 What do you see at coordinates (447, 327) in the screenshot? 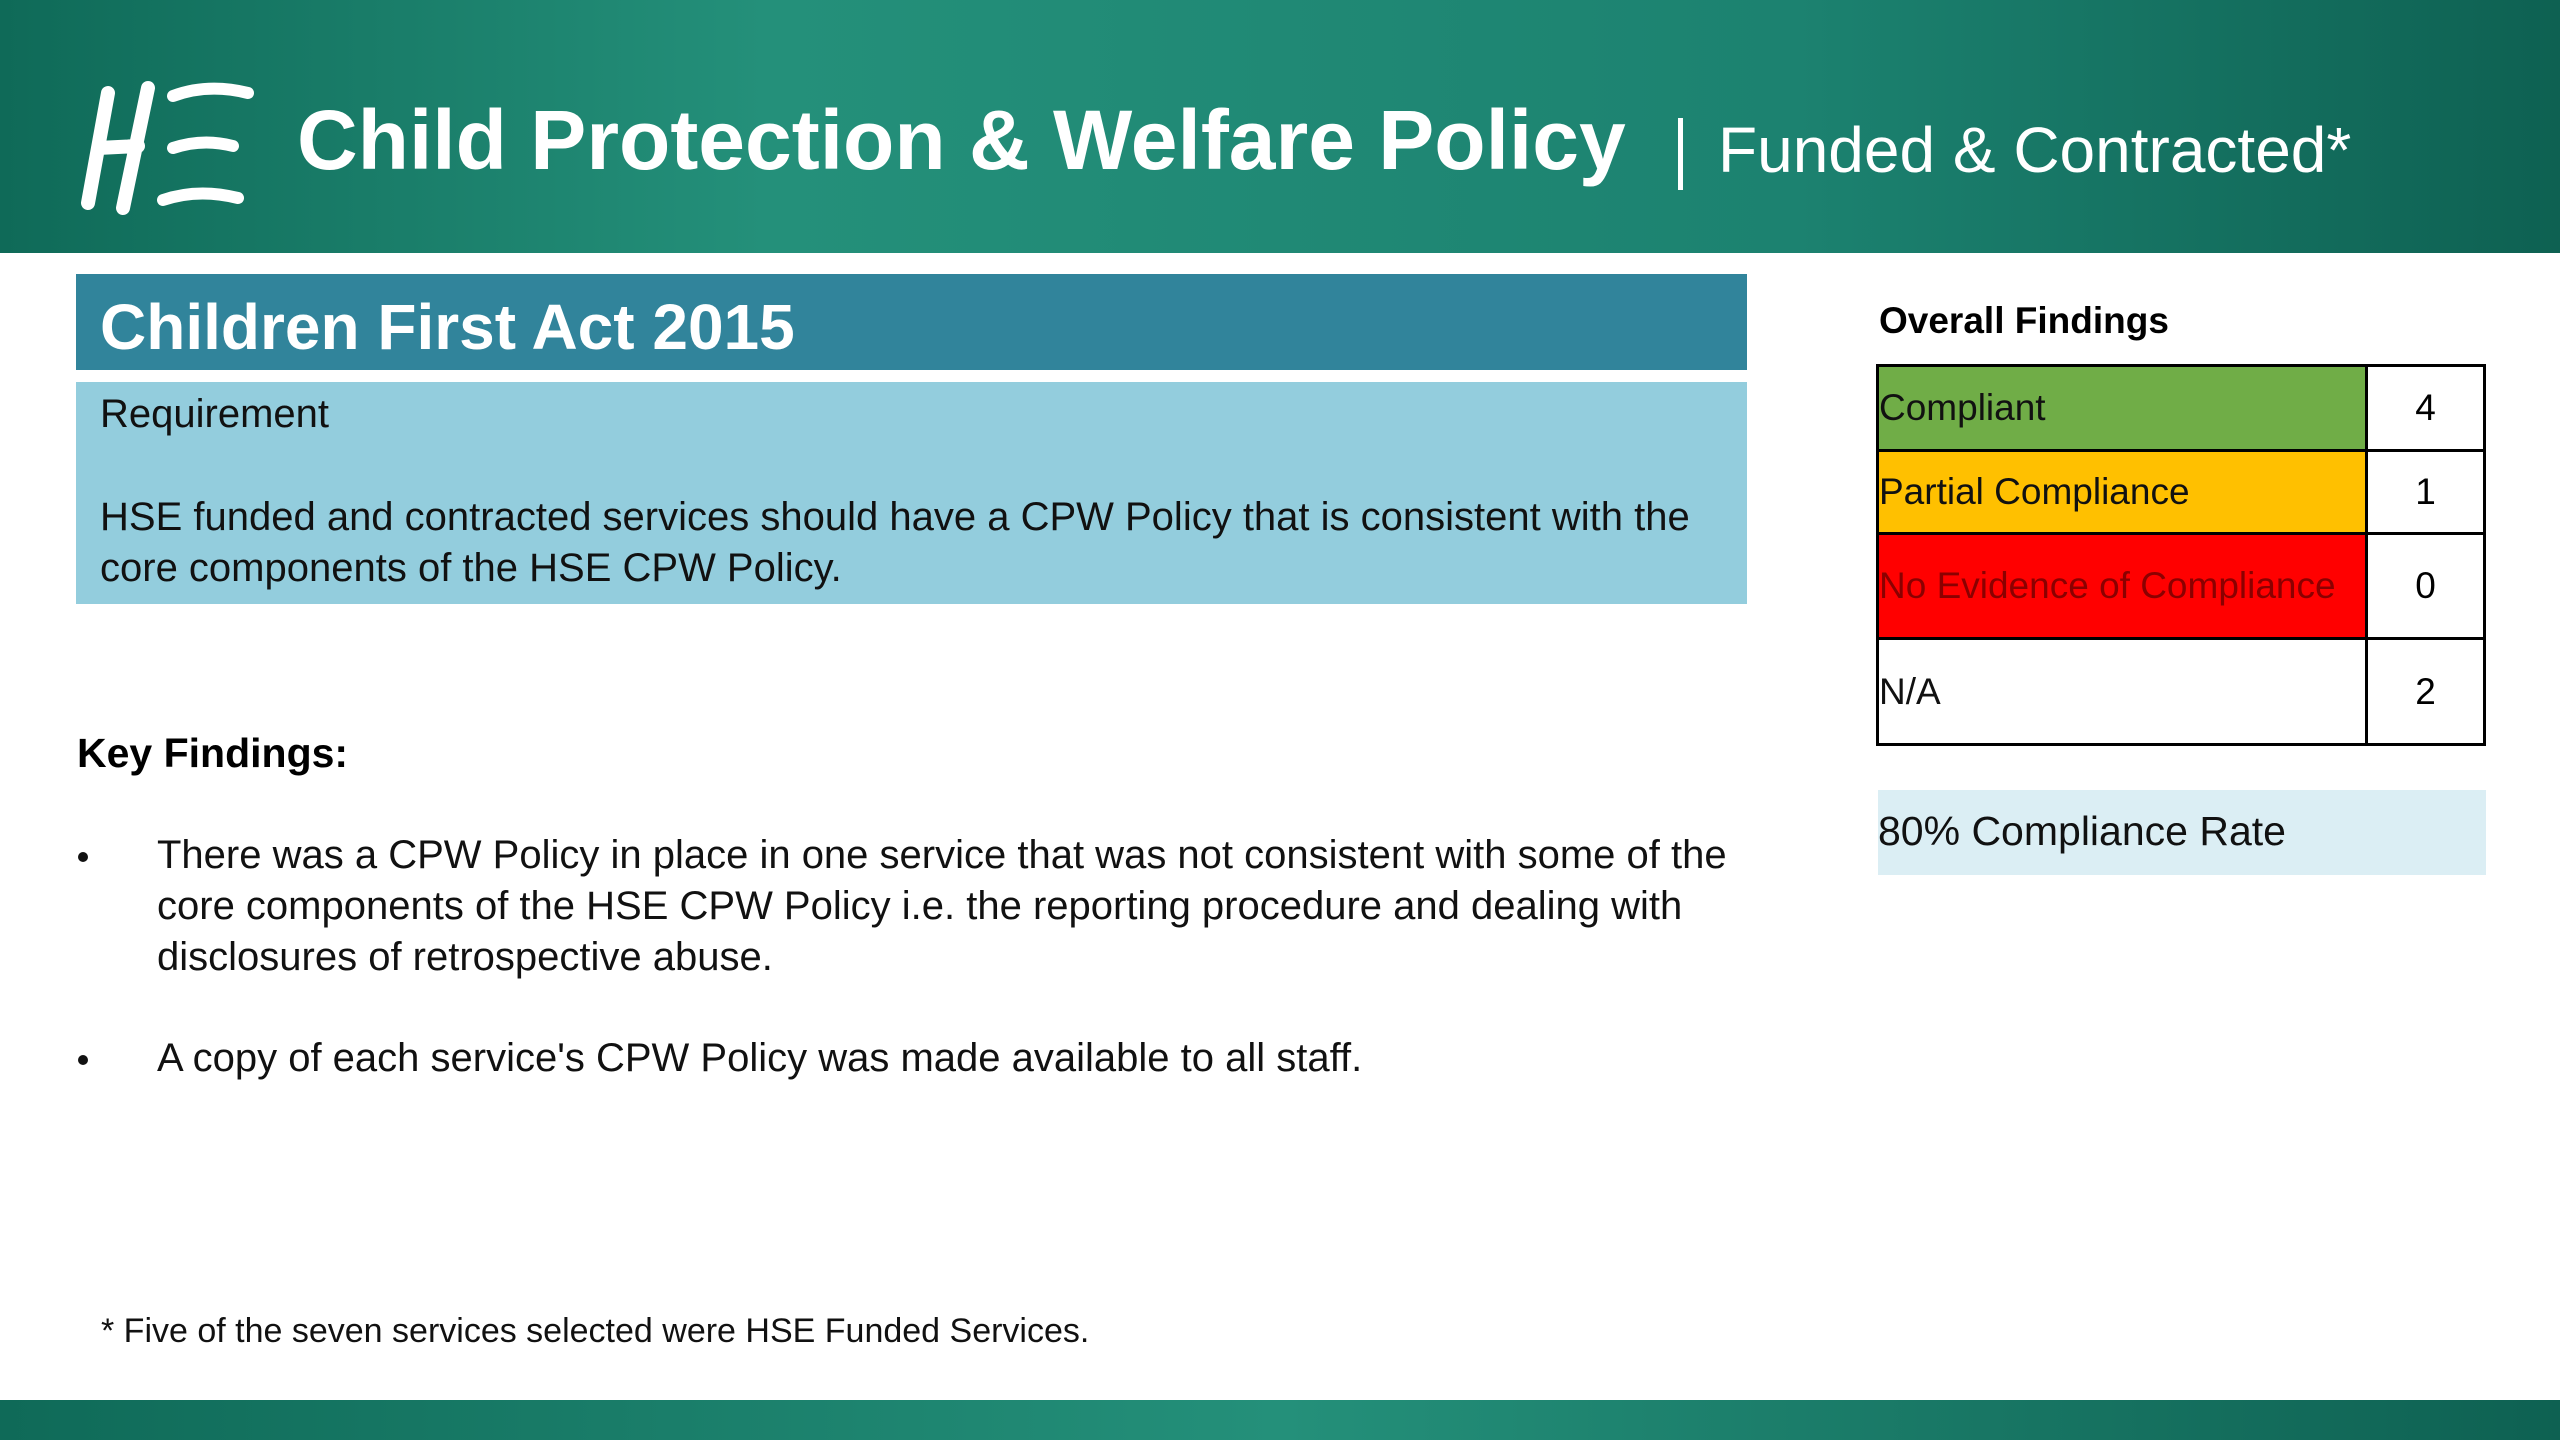
I see `section-title: Children First Act 2015` at bounding box center [447, 327].